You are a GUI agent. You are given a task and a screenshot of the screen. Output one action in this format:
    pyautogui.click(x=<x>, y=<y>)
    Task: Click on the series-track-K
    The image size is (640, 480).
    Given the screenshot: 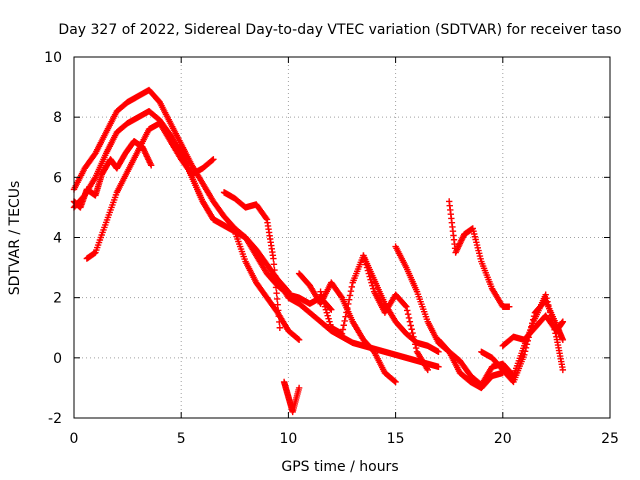 What is the action you would take?
    pyautogui.click(x=395, y=313)
    